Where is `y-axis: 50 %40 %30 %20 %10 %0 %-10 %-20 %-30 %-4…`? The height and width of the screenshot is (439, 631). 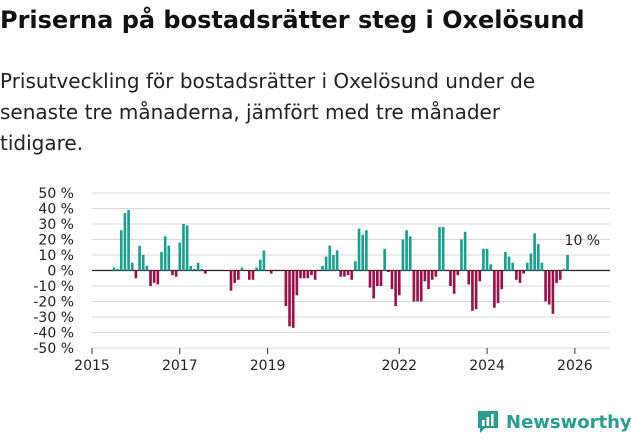 y-axis: 50 %40 %30 %20 %10 %0 %-10 %-20 %-30 %-4… is located at coordinates (53, 271).